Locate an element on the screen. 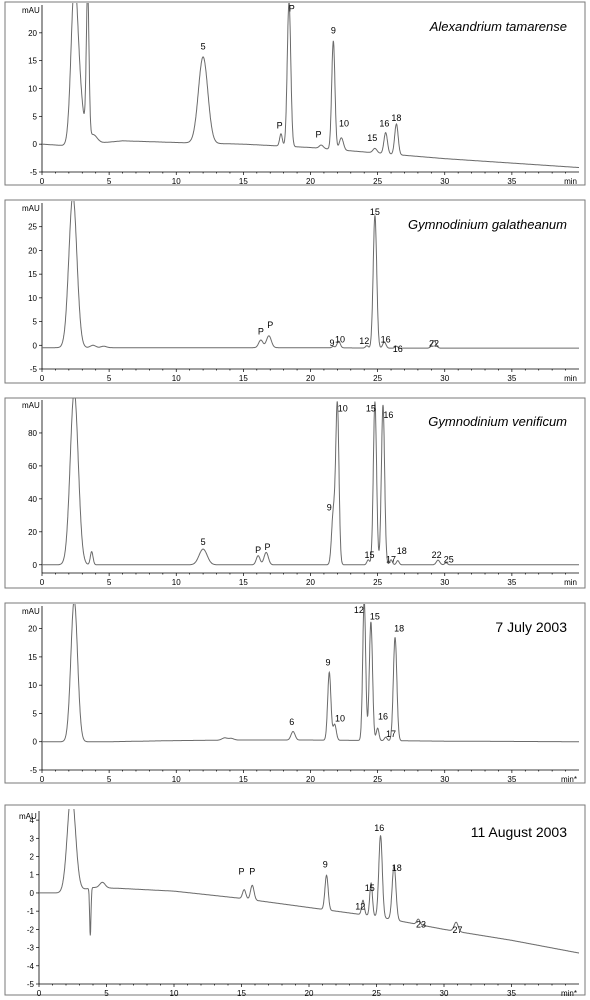 The image size is (590, 1000). y-tick-label: 1 is located at coordinates (32, 875).